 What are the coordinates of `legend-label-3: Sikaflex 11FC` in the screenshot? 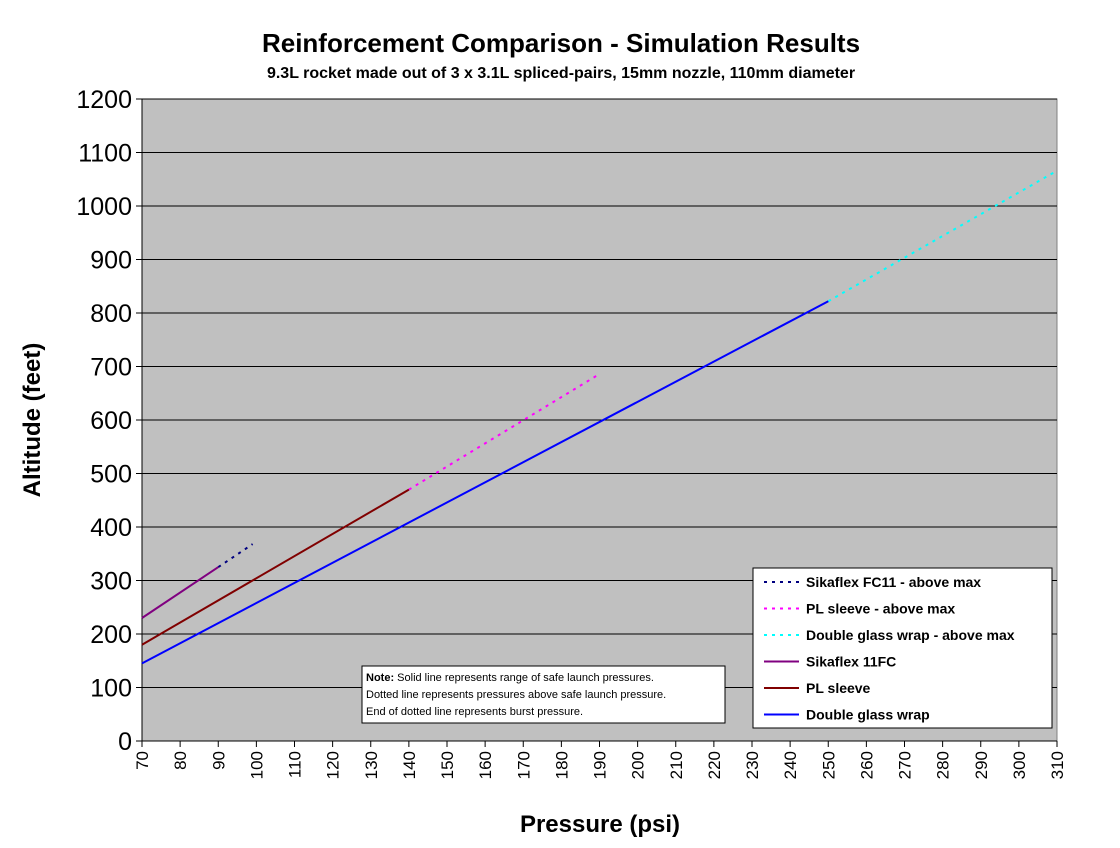 It's located at (851, 662).